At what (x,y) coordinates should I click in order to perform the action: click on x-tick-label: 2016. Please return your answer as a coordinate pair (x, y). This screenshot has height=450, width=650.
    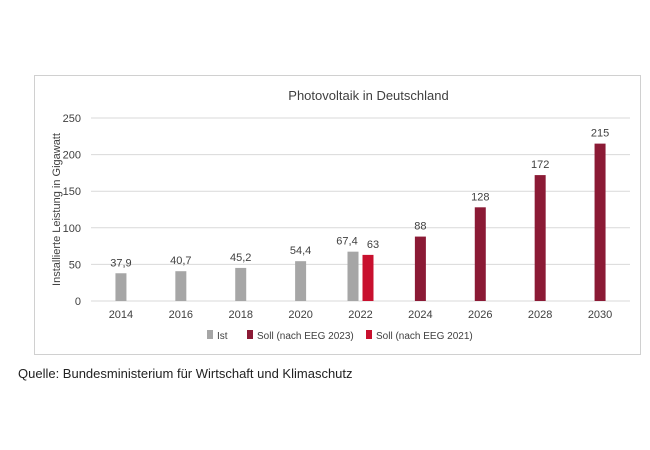
    Looking at the image, I should click on (181, 315).